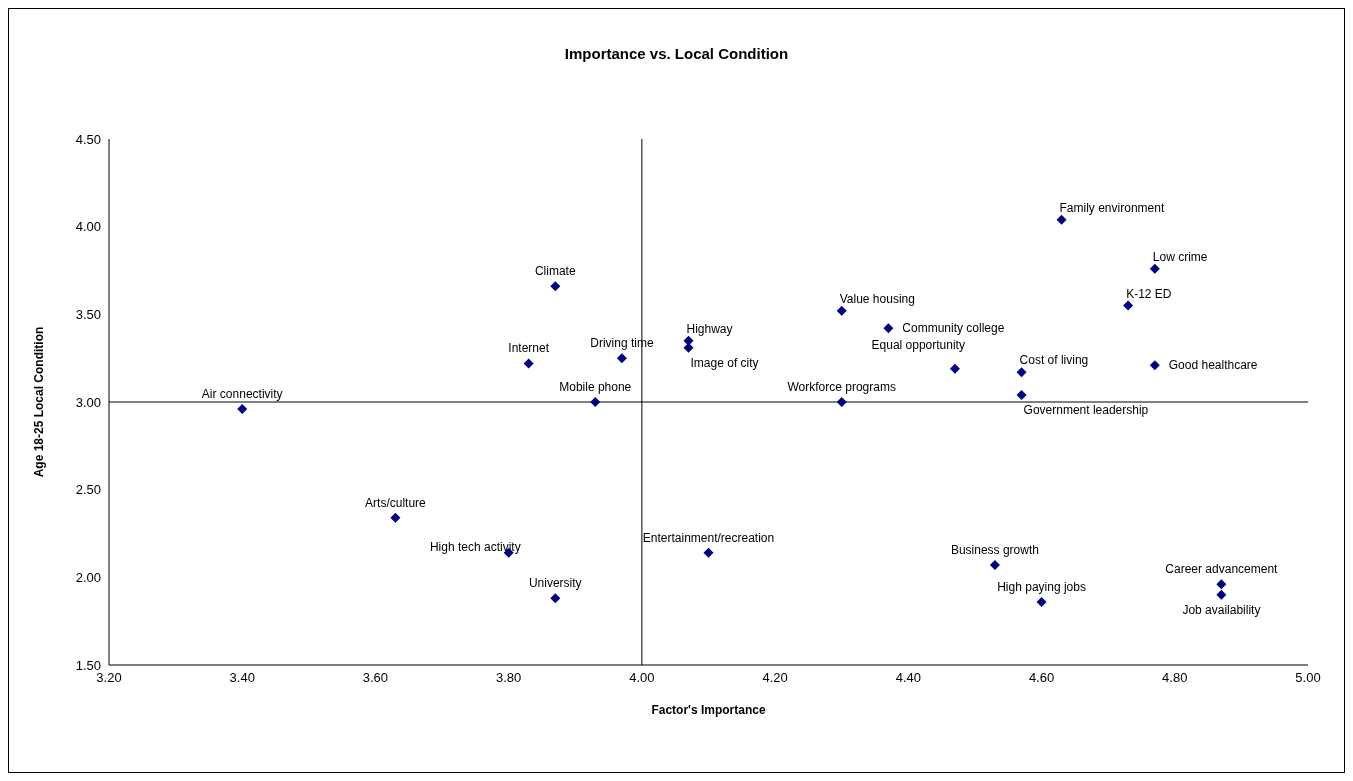 Image resolution: width=1353 pixels, height=781 pixels. Describe the element at coordinates (555, 271) in the screenshot. I see `annotation: Climate` at that location.